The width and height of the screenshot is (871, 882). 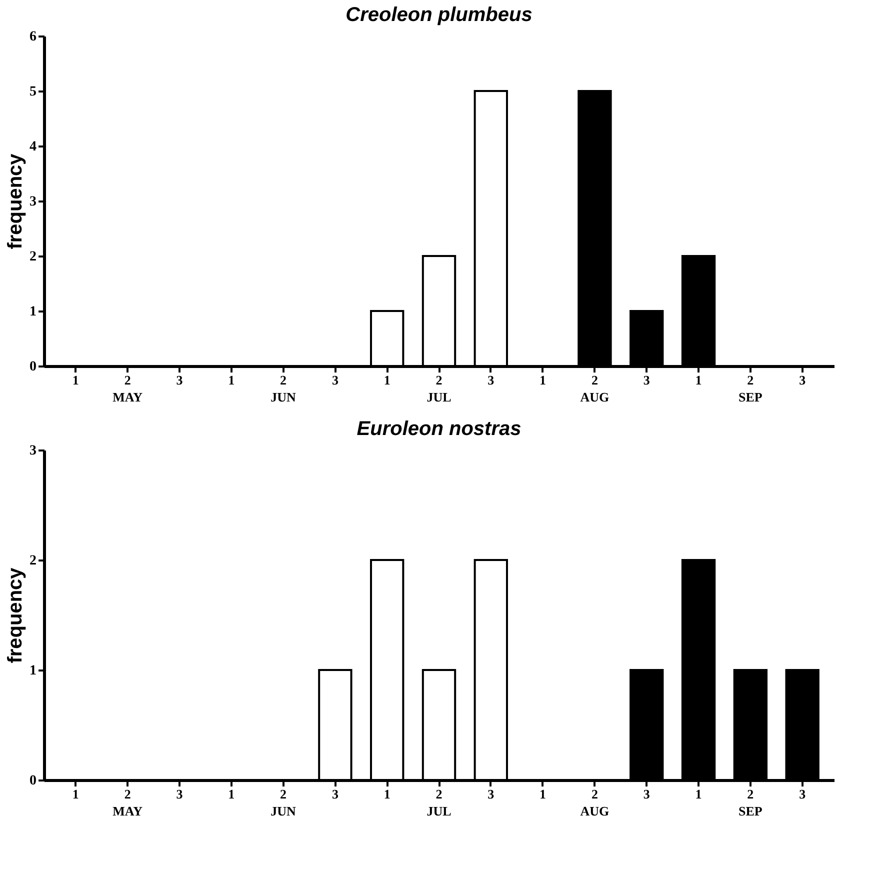 I want to click on y-tick-label: 6, so click(x=33, y=37).